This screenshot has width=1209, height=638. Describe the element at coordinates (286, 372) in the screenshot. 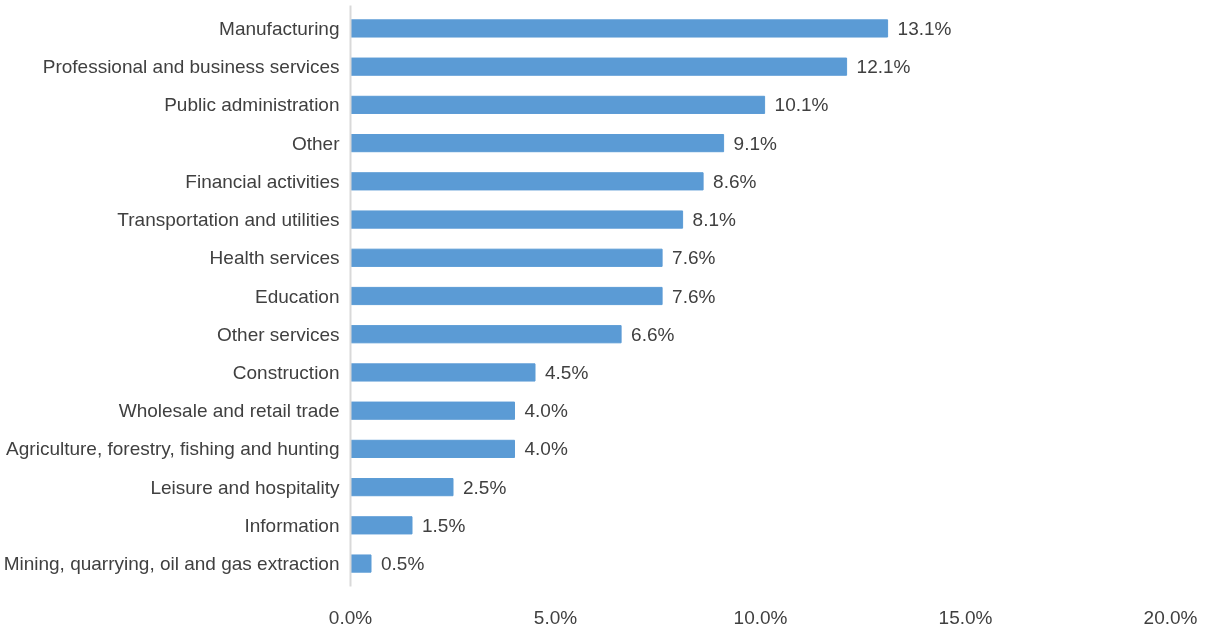

I see `y-tick-label: Construction` at that location.